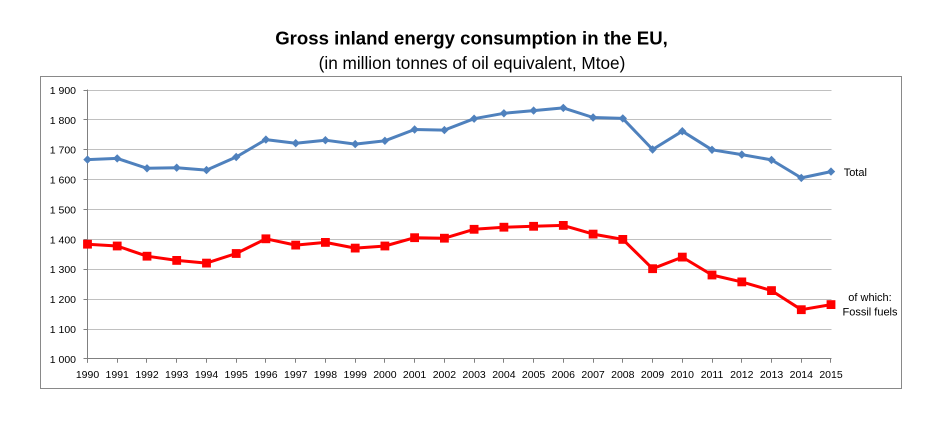  I want to click on svg-text: 2015, so click(831, 375).